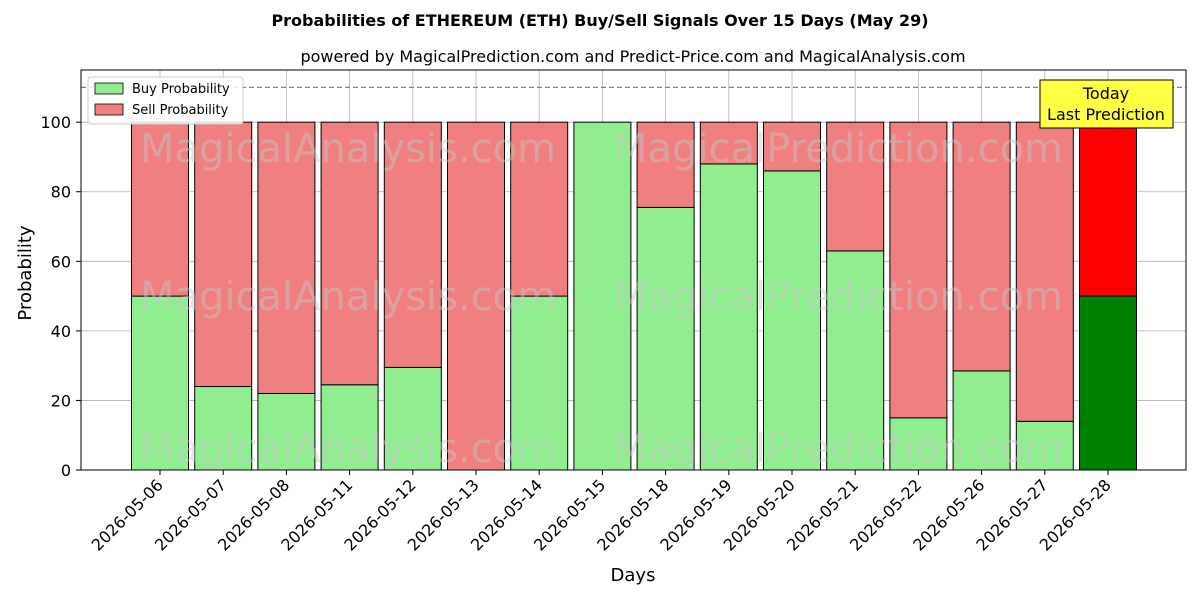 Image resolution: width=1200 pixels, height=600 pixels. What do you see at coordinates (1105, 93) in the screenshot?
I see `annotation-line1: Today` at bounding box center [1105, 93].